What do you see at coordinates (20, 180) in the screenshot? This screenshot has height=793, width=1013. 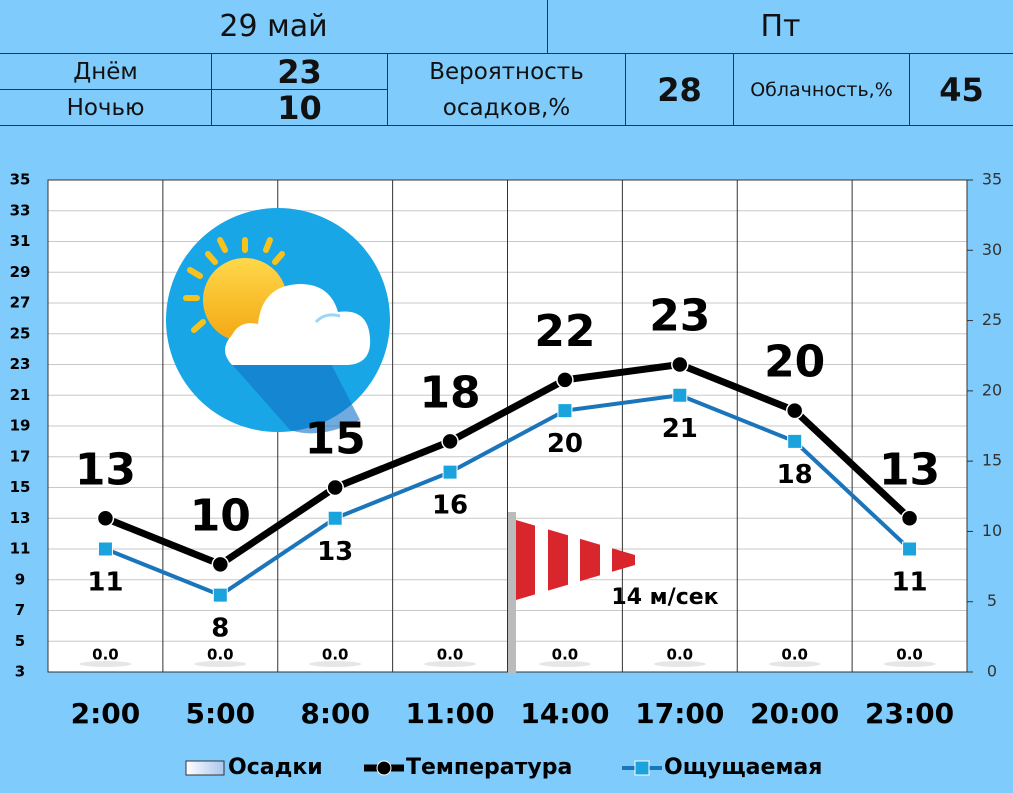 I see `y-tick-label: 35` at bounding box center [20, 180].